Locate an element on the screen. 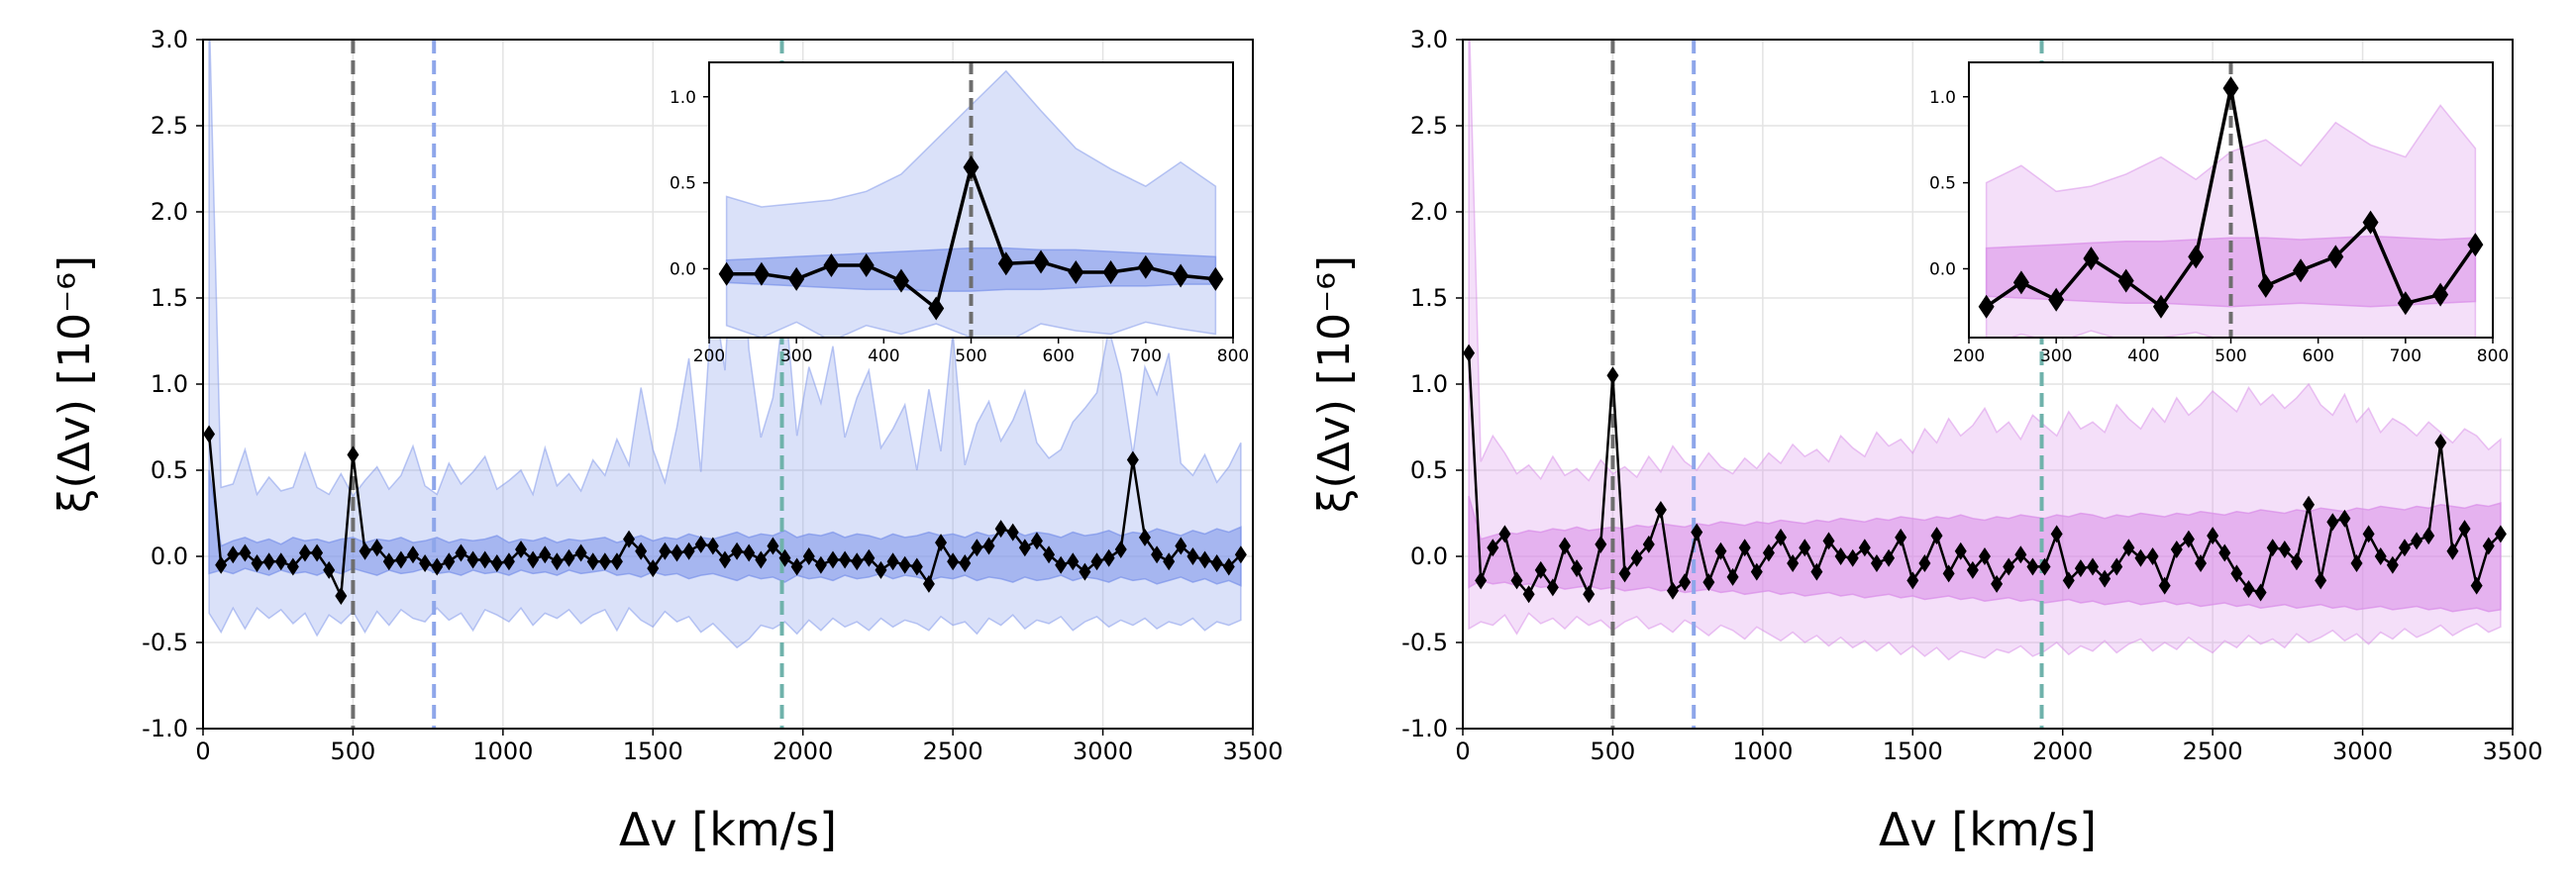 Image resolution: width=2576 pixels, height=887 pixels. x-tick-label: 1500 is located at coordinates (653, 751).